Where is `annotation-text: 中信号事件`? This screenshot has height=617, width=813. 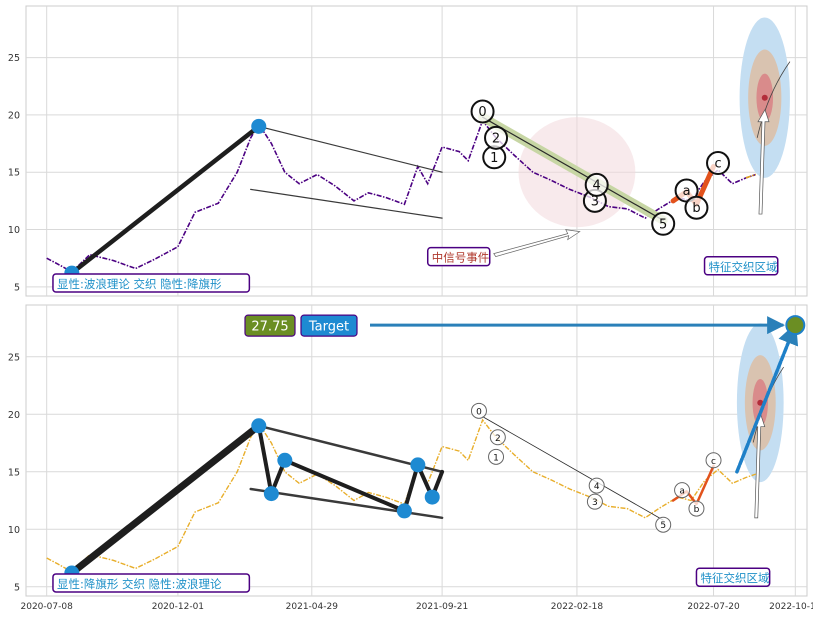 annotation-text: 中信号事件 is located at coordinates (461, 258).